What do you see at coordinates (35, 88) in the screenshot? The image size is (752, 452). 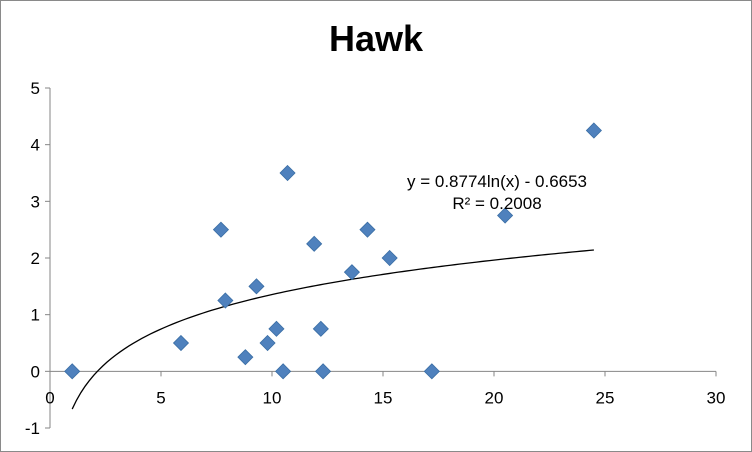 I see `y-tick-label: 5` at bounding box center [35, 88].